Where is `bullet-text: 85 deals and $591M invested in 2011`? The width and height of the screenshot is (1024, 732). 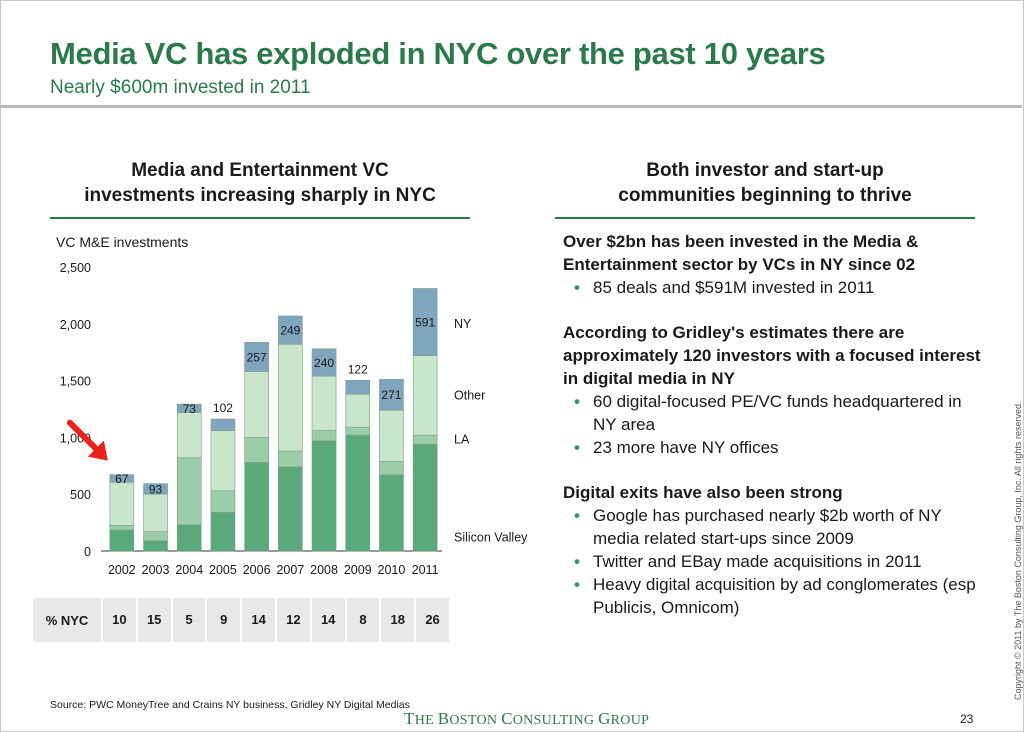
bullet-text: 85 deals and $591M invested in 2011 is located at coordinates (734, 287).